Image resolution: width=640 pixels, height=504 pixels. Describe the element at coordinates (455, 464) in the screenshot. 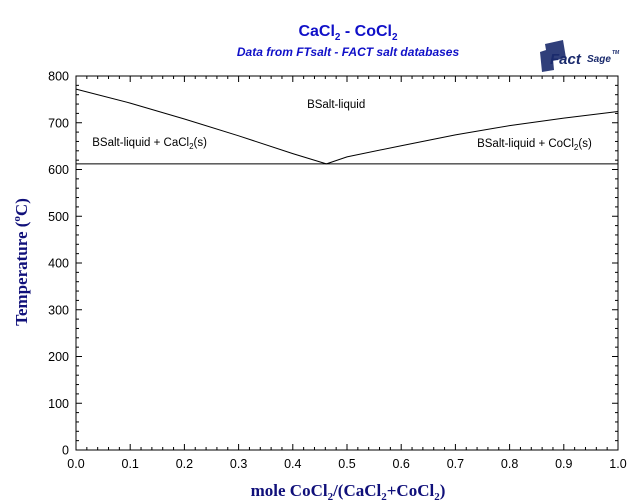

I see `x-tick-label: 0.7` at that location.